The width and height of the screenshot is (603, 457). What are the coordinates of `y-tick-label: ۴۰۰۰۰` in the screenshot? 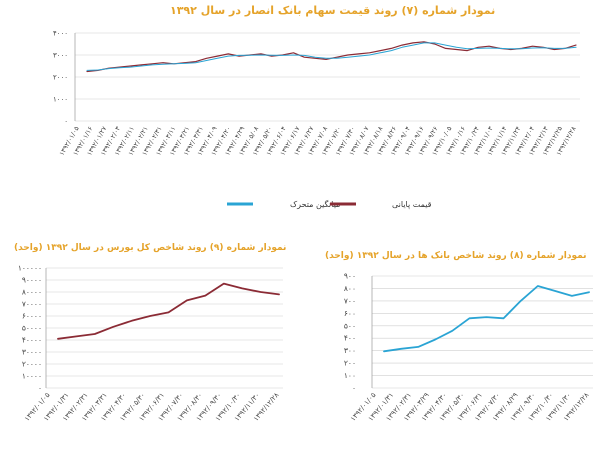 It's located at (32, 340).